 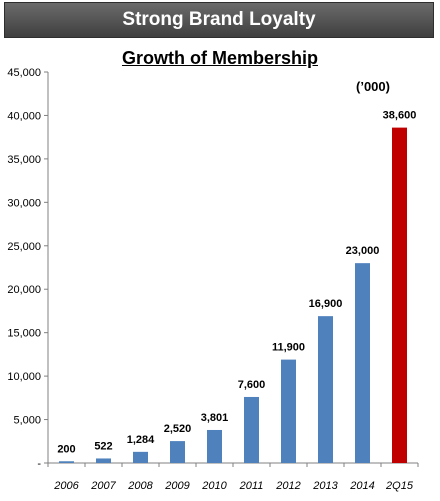 What do you see at coordinates (66, 449) in the screenshot?
I see `data-label: 200` at bounding box center [66, 449].